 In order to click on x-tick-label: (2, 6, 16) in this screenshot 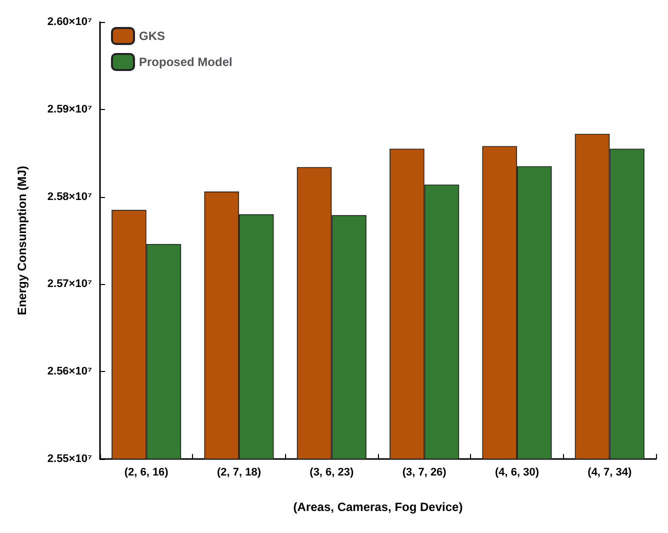, I will do `click(146, 472)`.